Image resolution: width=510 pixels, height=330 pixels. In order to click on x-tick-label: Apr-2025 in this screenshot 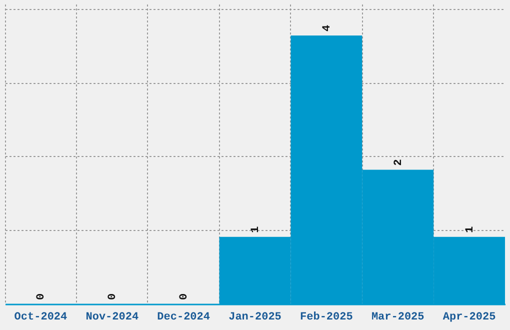, I will do `click(469, 318)`.